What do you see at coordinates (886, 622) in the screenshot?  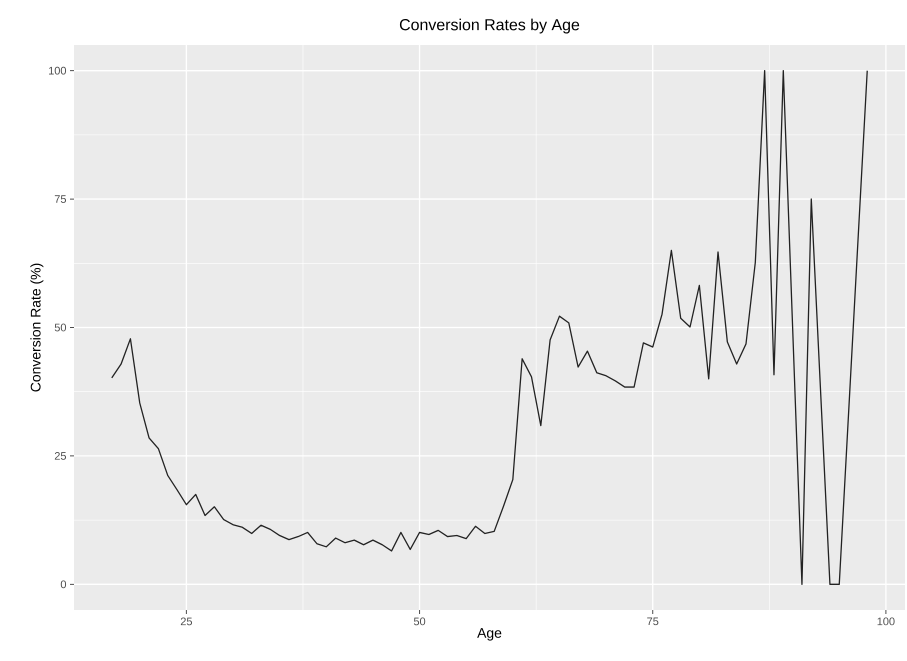 I see `x-tick-label: 100` at bounding box center [886, 622].